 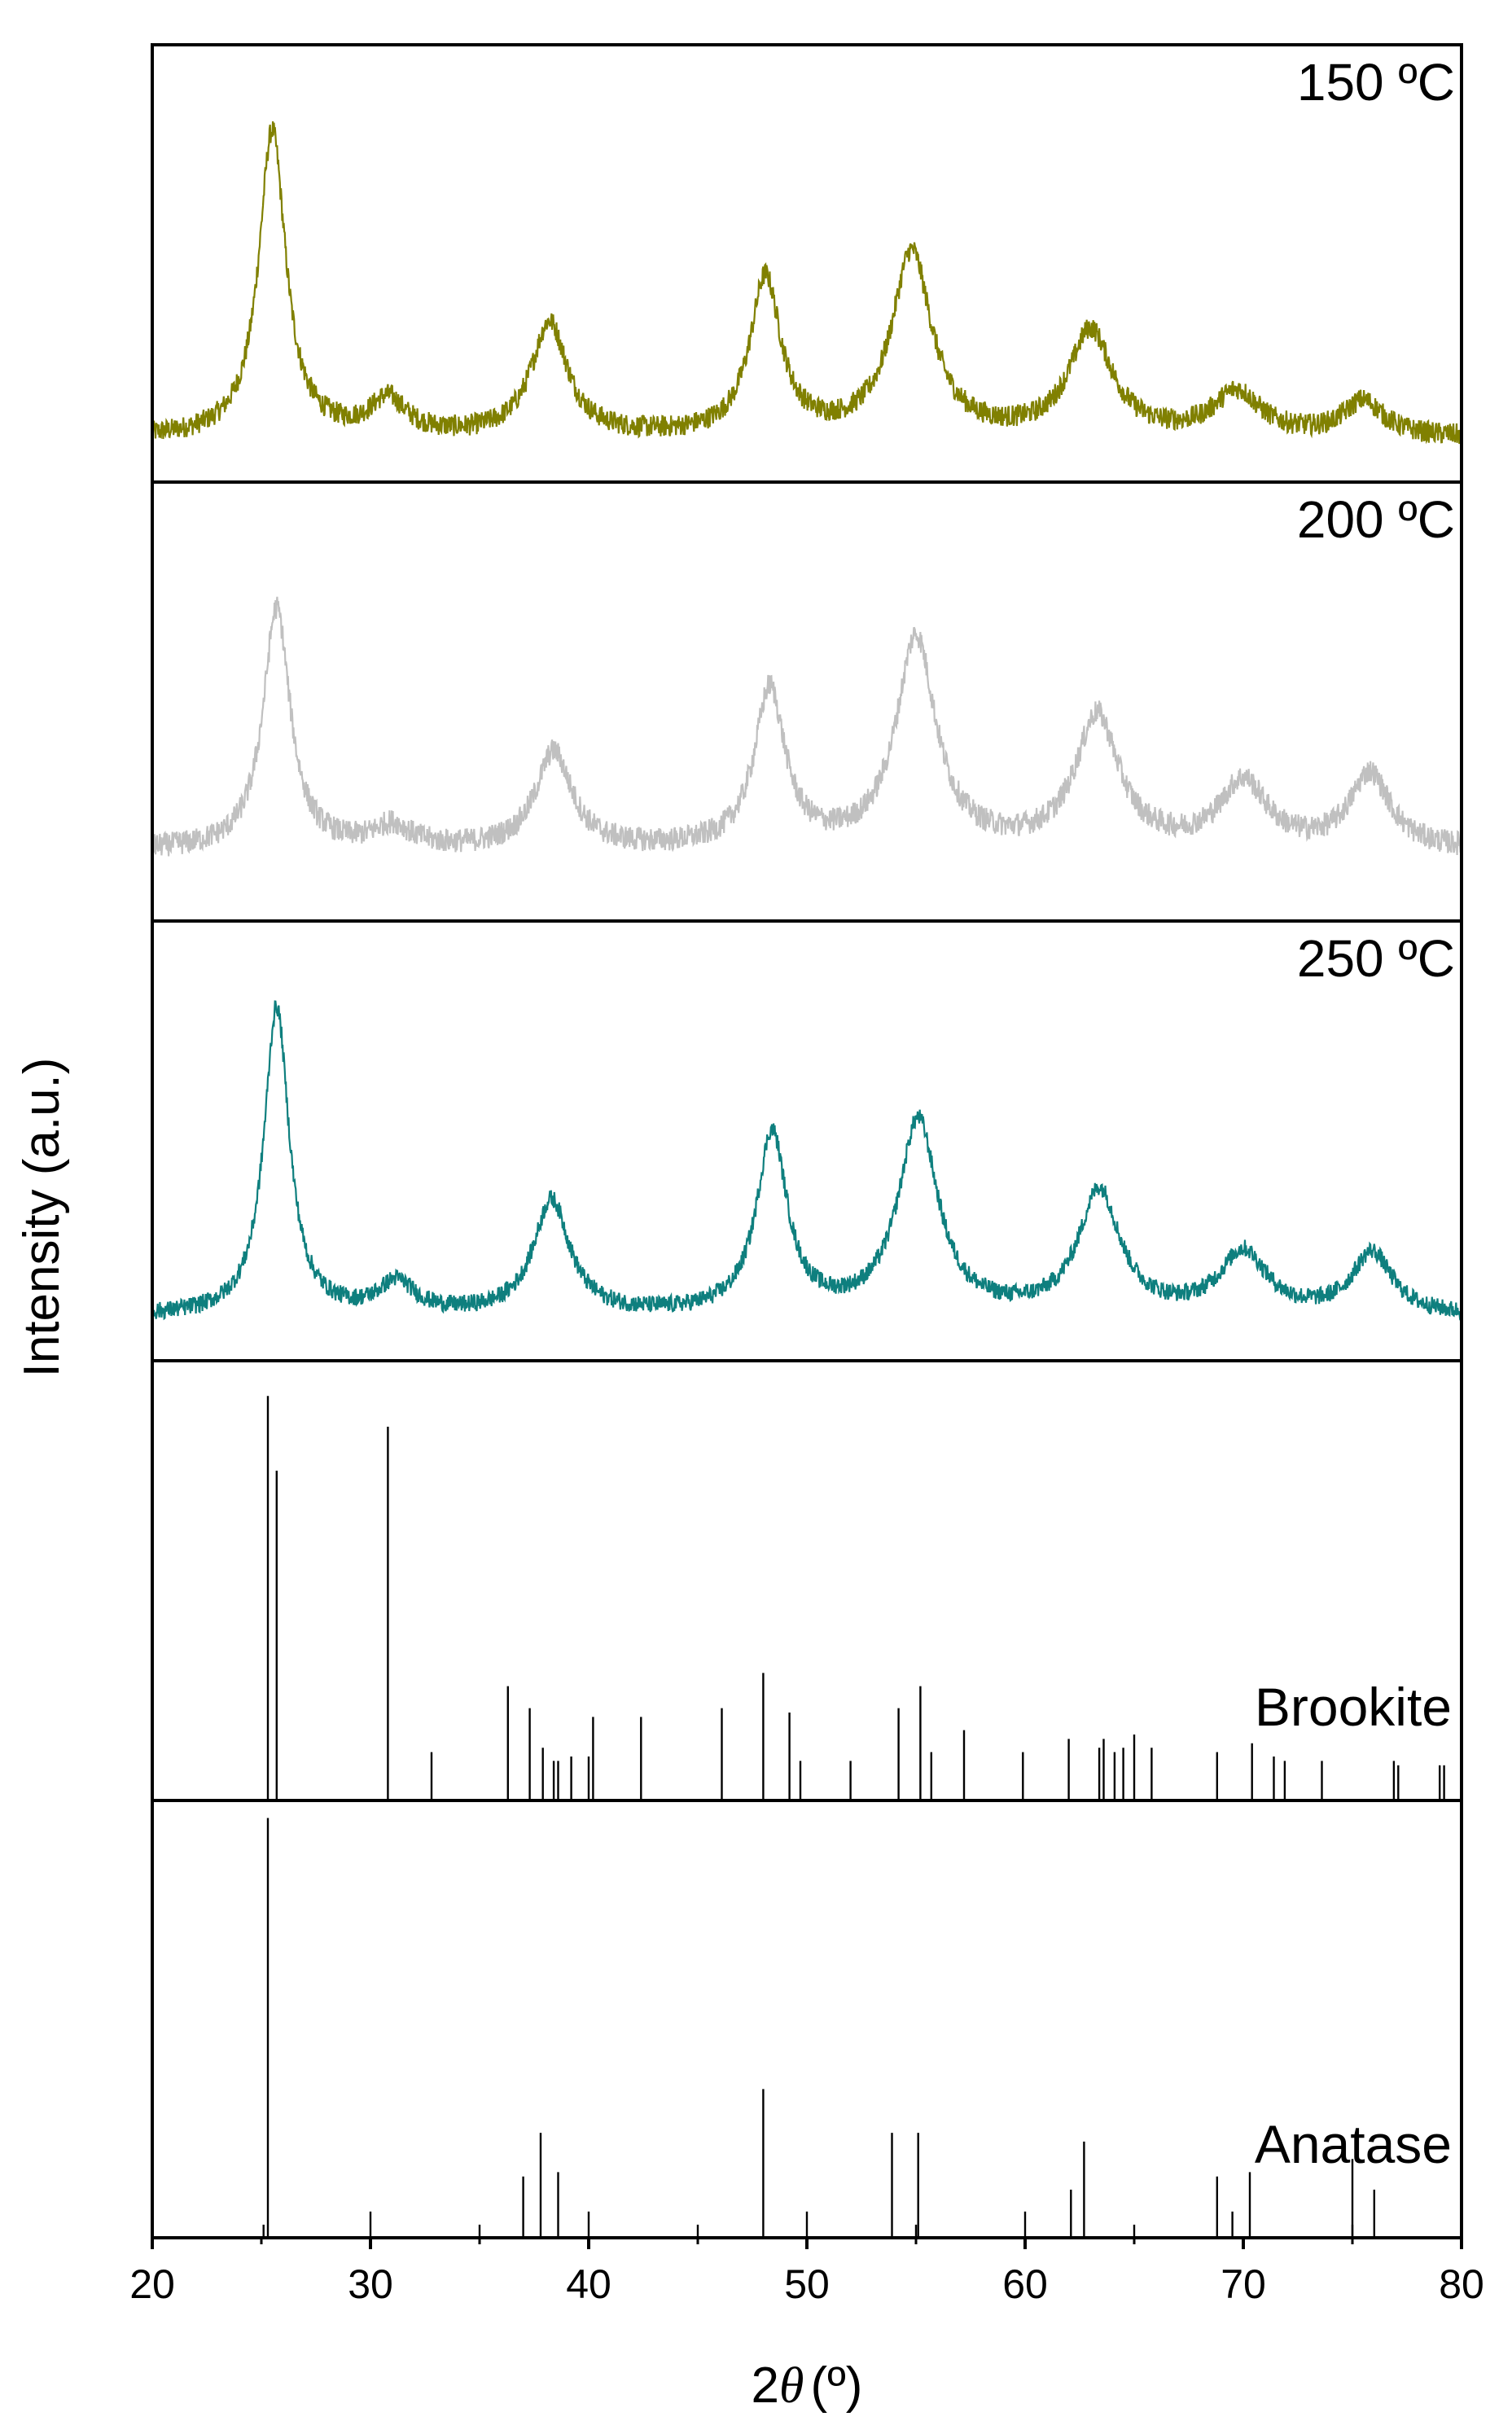 I want to click on x-axis-label-theta: θ, so click(x=791, y=2386).